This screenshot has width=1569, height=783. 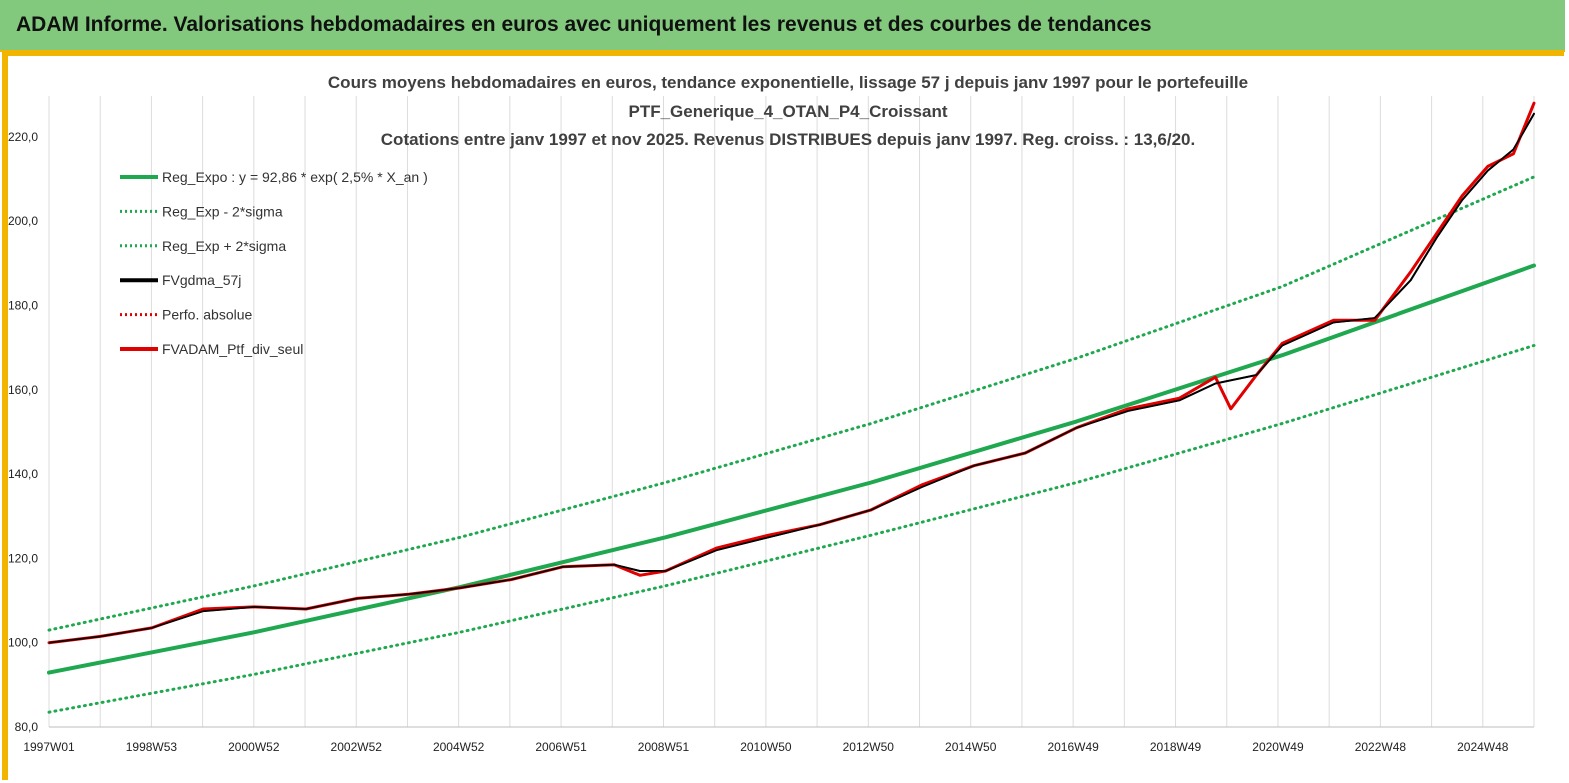 What do you see at coordinates (1381, 747) in the screenshot?
I see `x-tick-label: 2022W48` at bounding box center [1381, 747].